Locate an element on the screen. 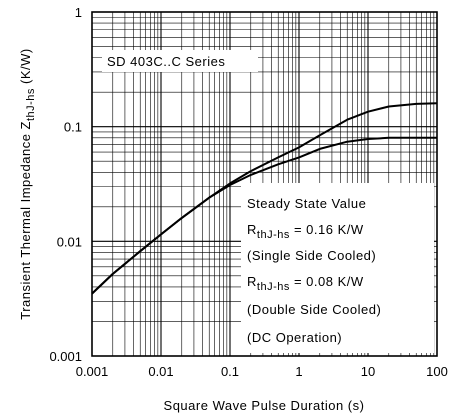 The width and height of the screenshot is (455, 420). y-axis-label-unit: (K/W) is located at coordinates (25, 68).